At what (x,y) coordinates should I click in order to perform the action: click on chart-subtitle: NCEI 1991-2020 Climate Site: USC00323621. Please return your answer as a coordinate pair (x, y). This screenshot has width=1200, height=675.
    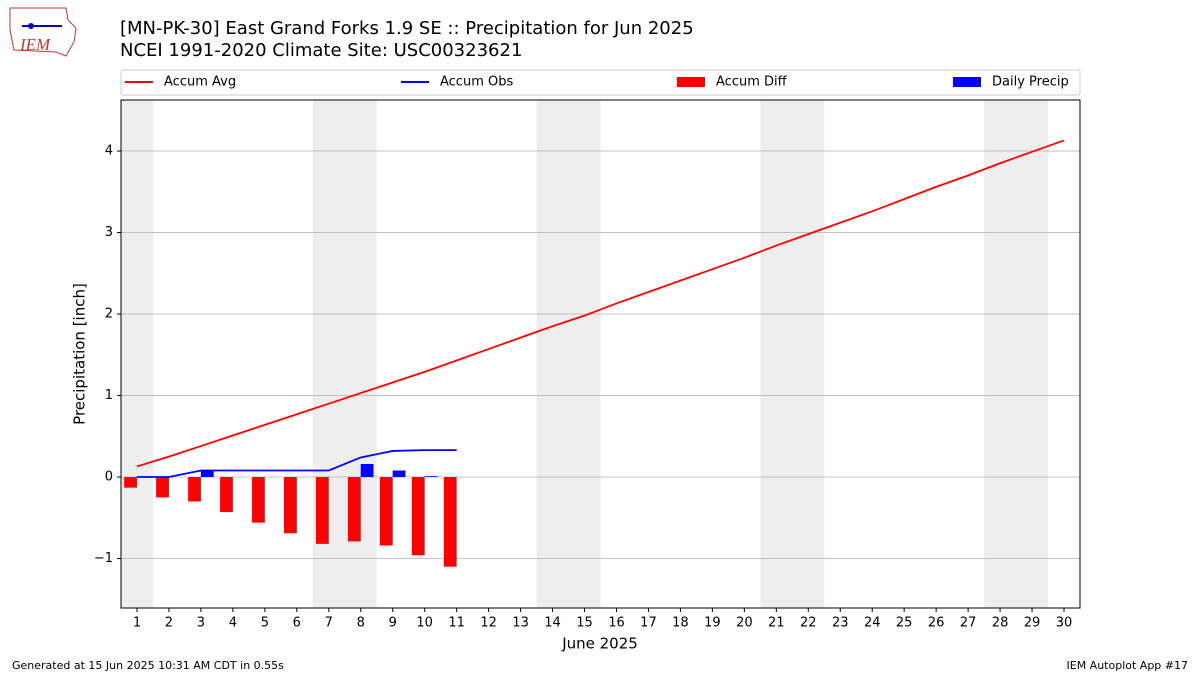
    Looking at the image, I should click on (321, 50).